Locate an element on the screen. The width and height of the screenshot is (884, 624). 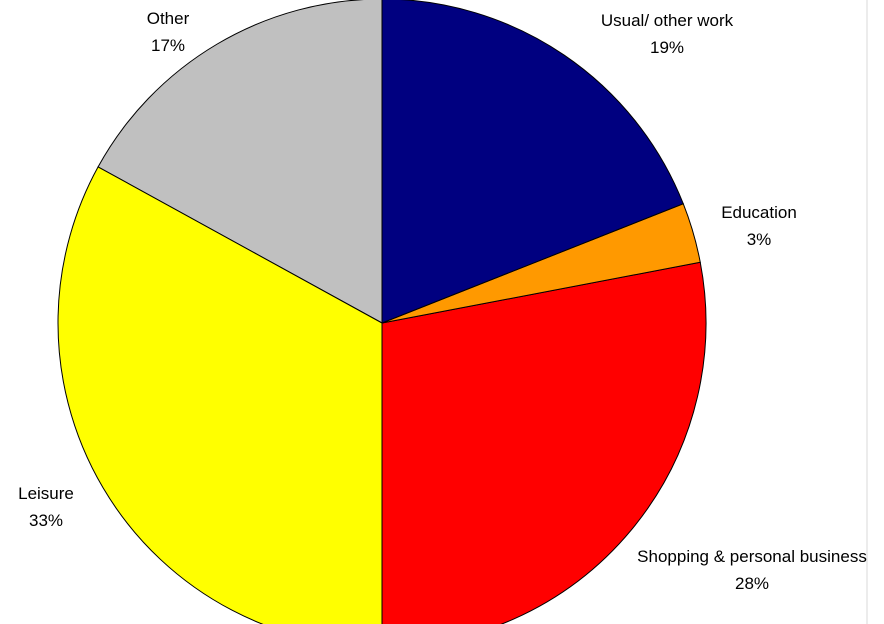
slice-label: Leisure 33% is located at coordinates (48, 507).